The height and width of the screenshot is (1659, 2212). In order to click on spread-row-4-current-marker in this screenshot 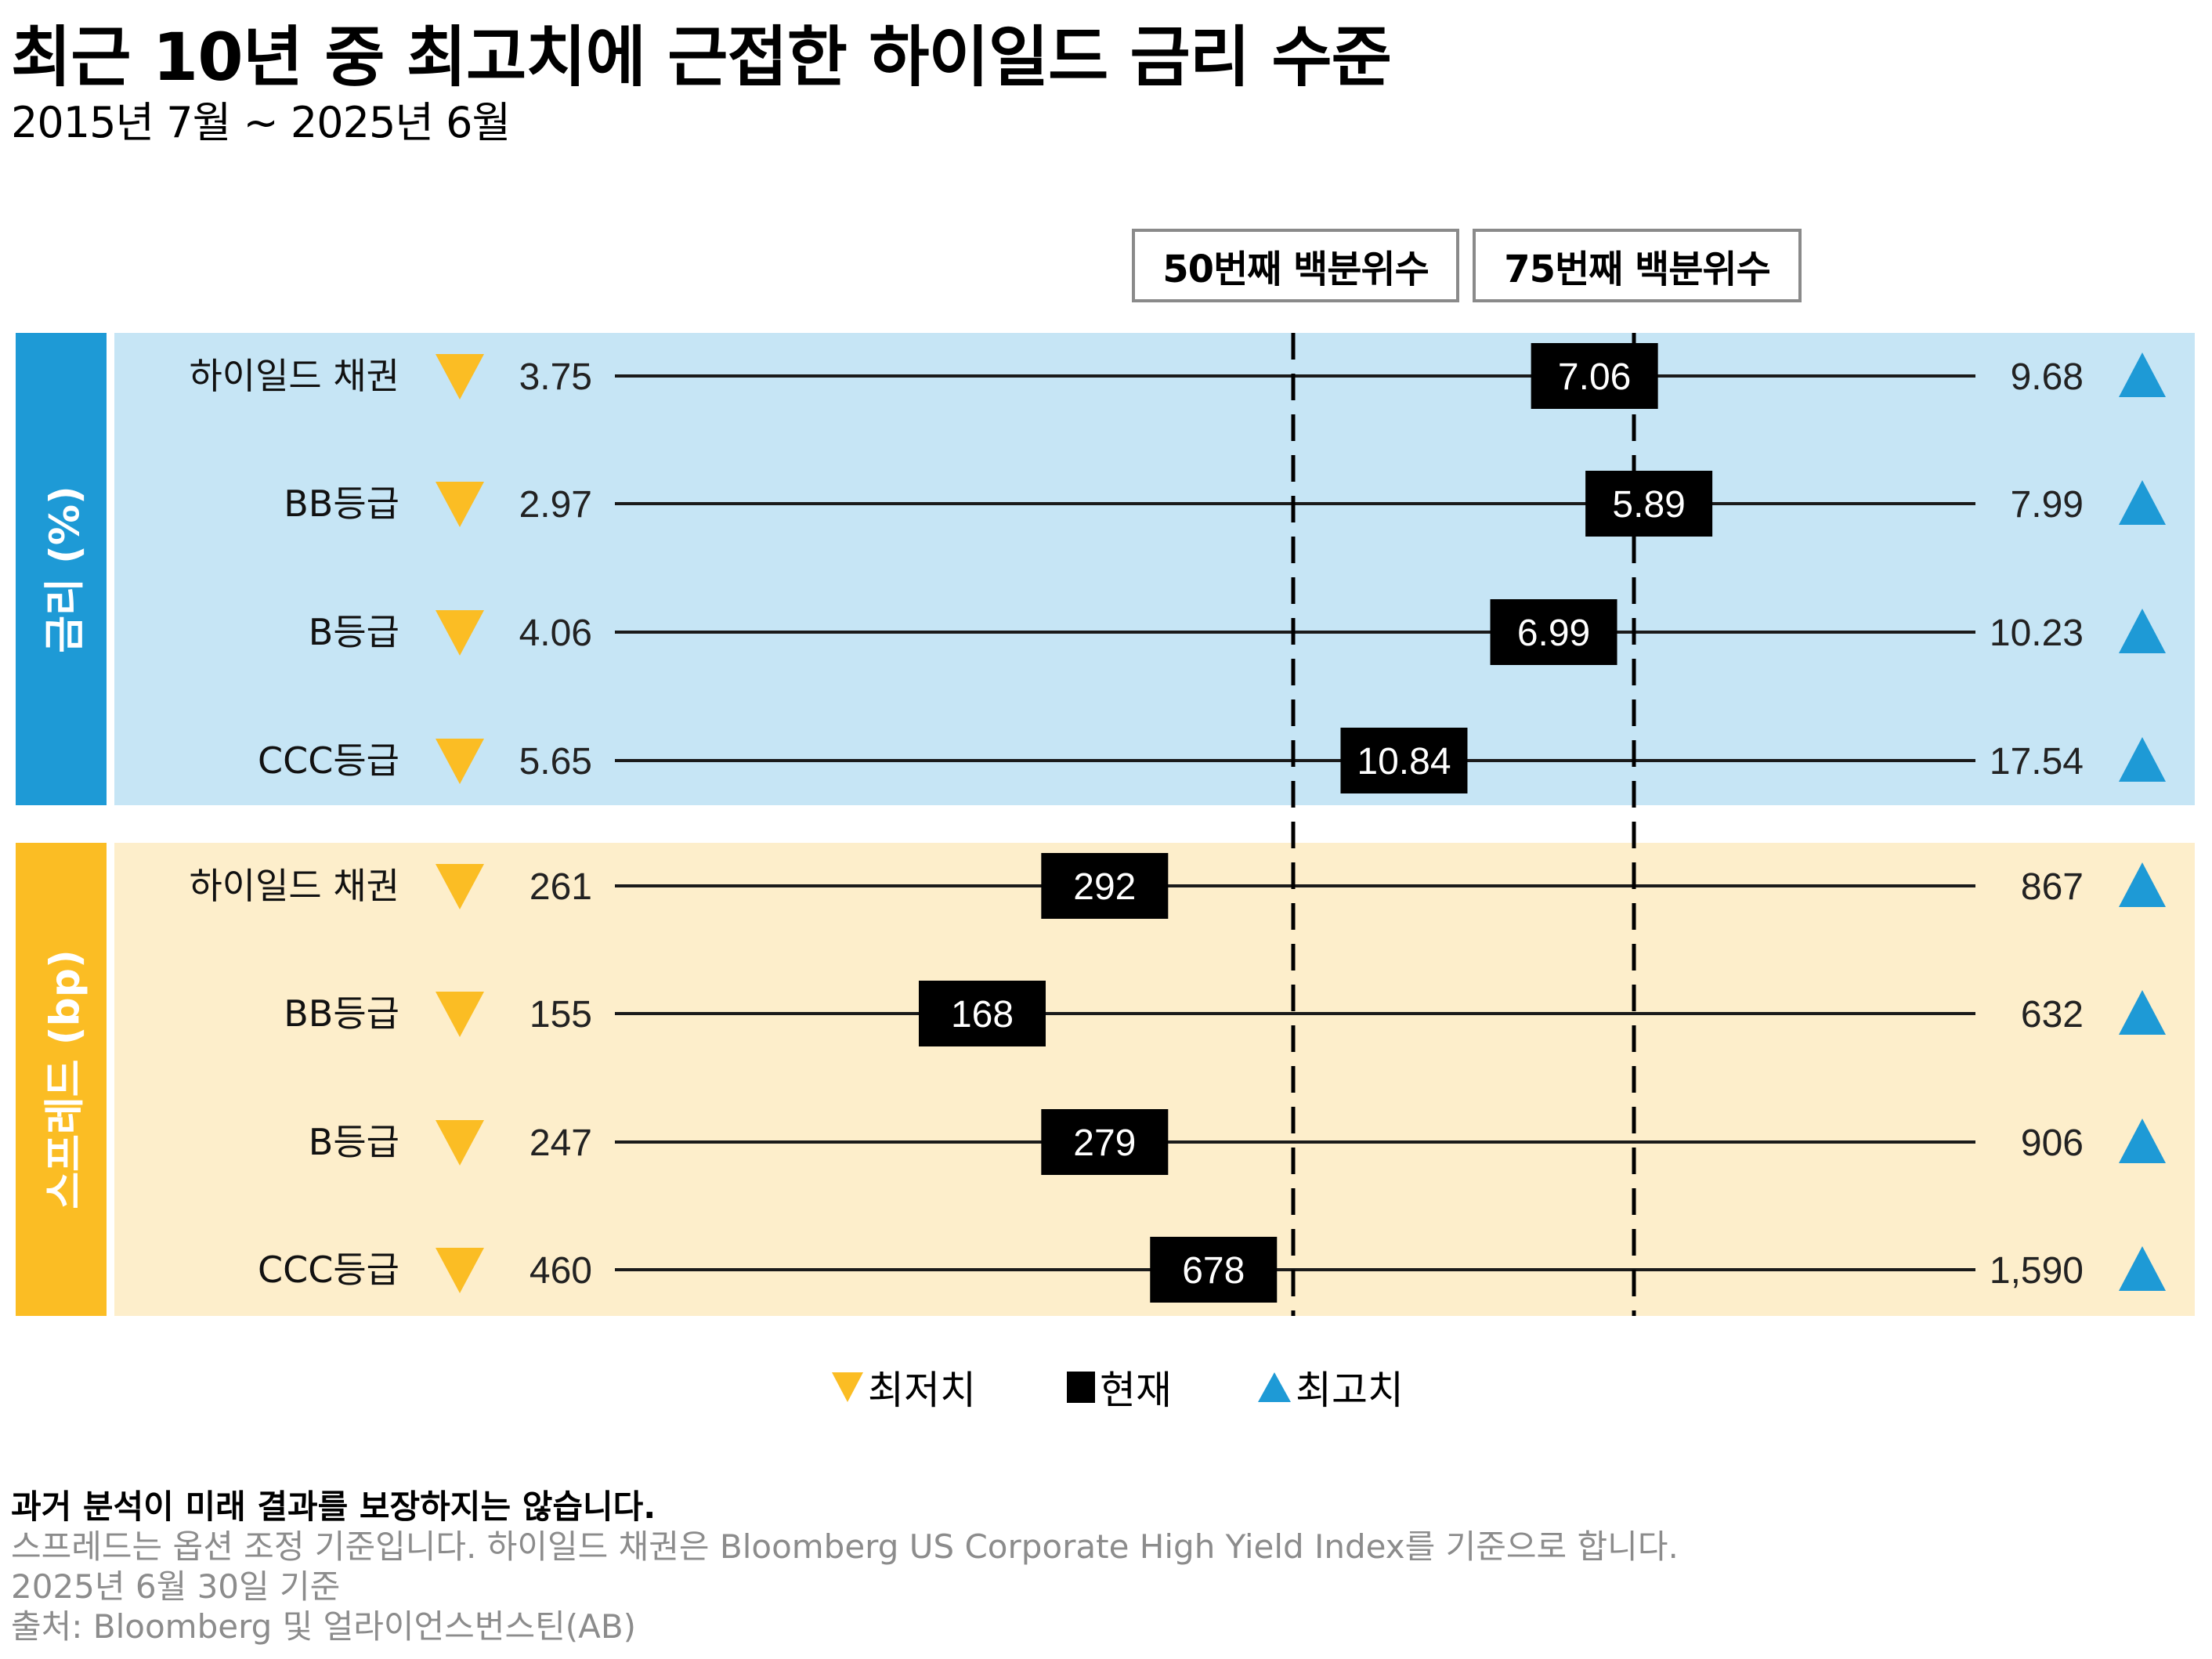, I will do `click(1214, 1270)`.